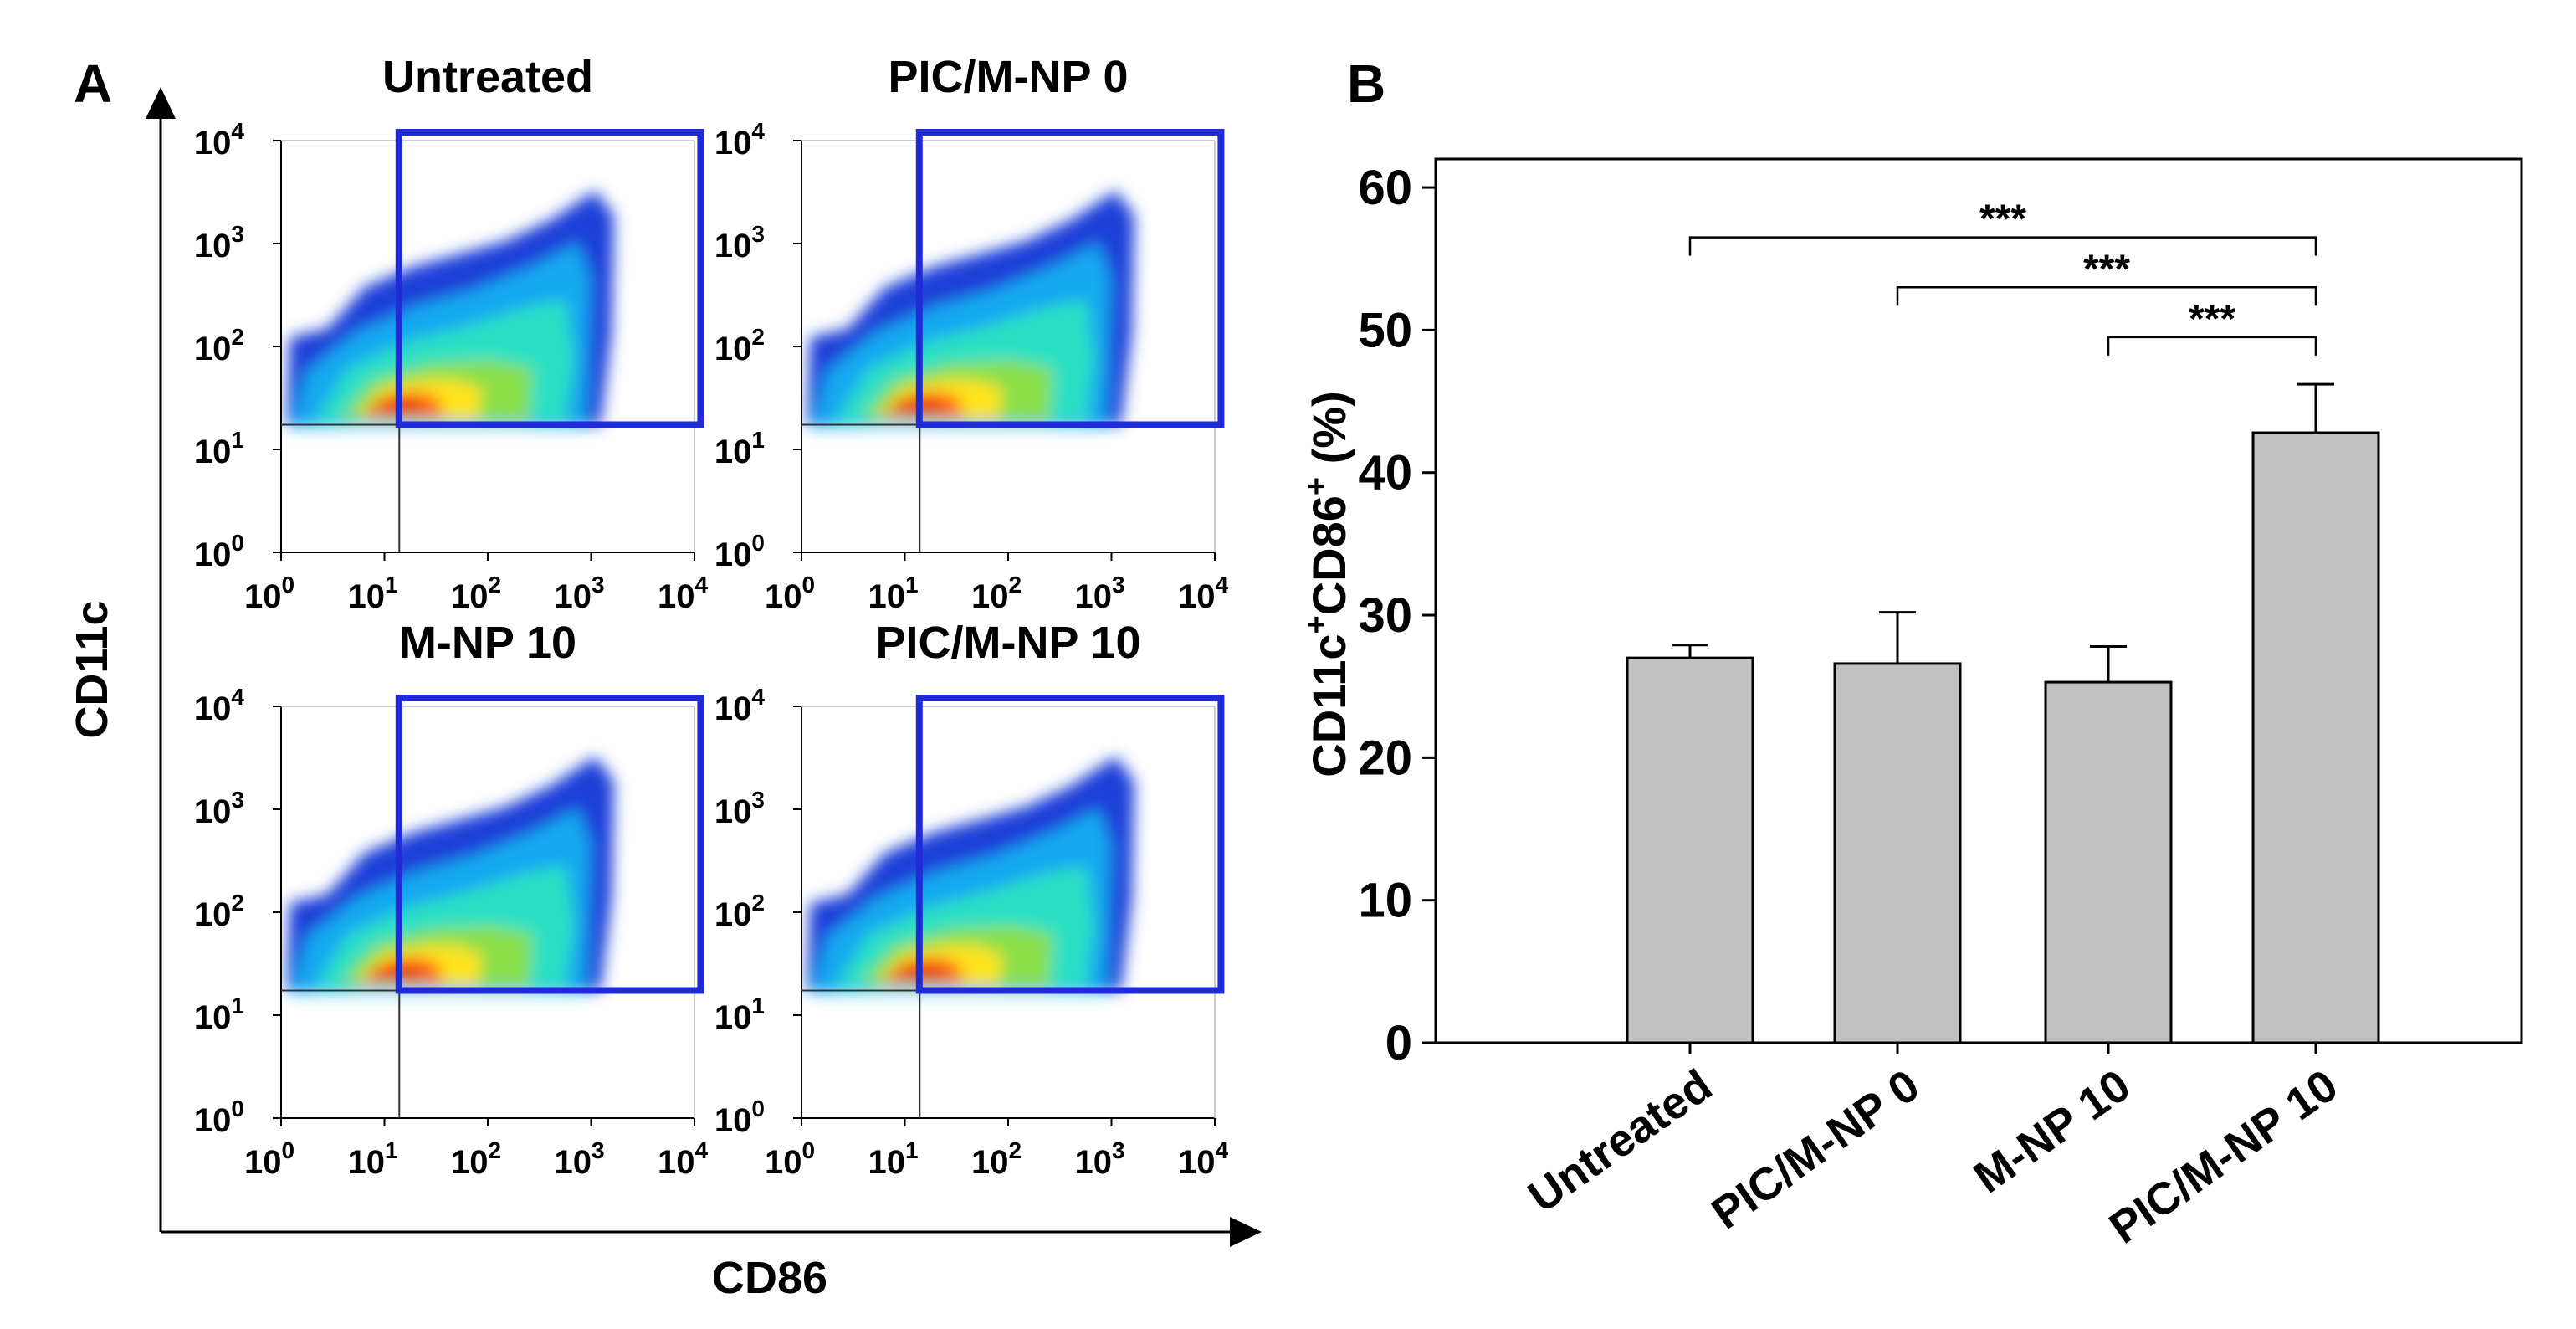 The width and height of the screenshot is (2576, 1329). Describe the element at coordinates (1816, 1149) in the screenshot. I see `x-tick-label: PIC/M-NP 0` at that location.